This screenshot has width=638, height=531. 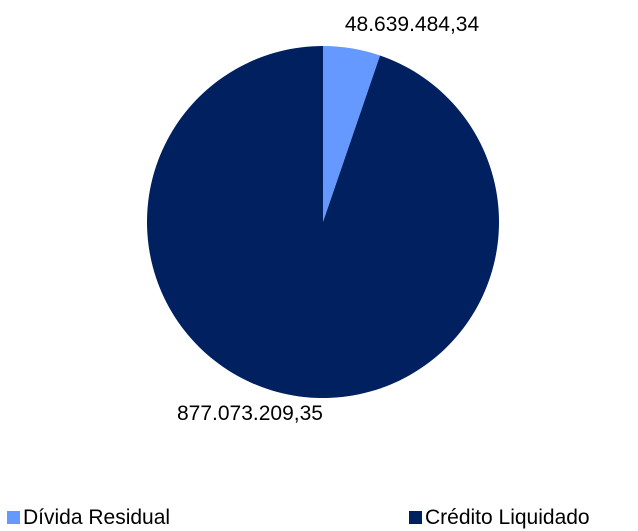 What do you see at coordinates (352, 134) in the screenshot?
I see `pie-slice-divida-residual` at bounding box center [352, 134].